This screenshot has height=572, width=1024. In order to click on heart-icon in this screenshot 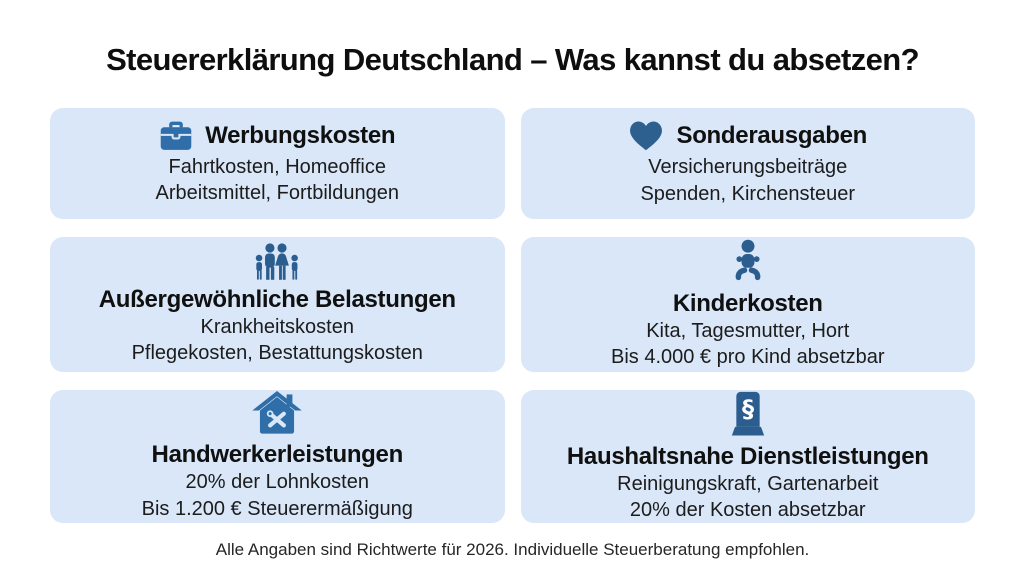, I will do `click(646, 135)`.